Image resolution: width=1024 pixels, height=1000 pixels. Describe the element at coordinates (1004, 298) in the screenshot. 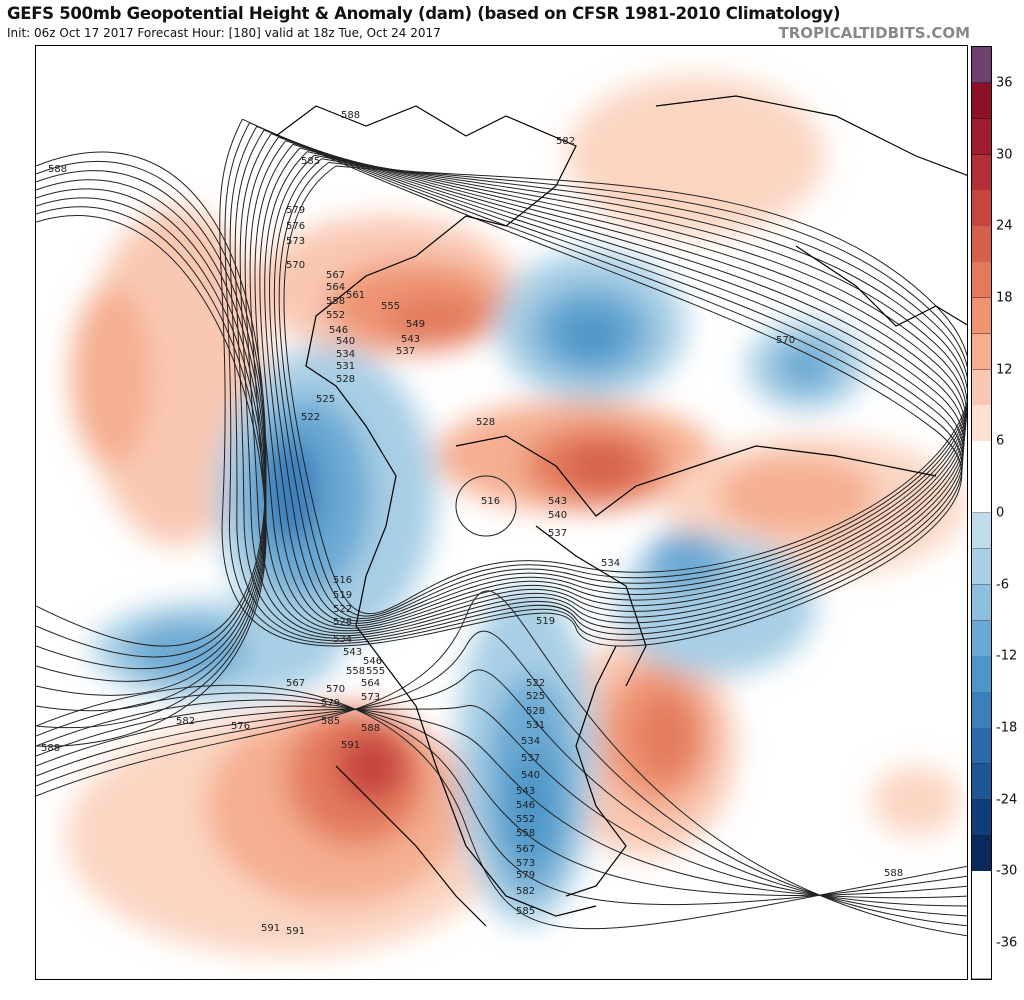

I see `colorbar-tick-label: 18` at that location.